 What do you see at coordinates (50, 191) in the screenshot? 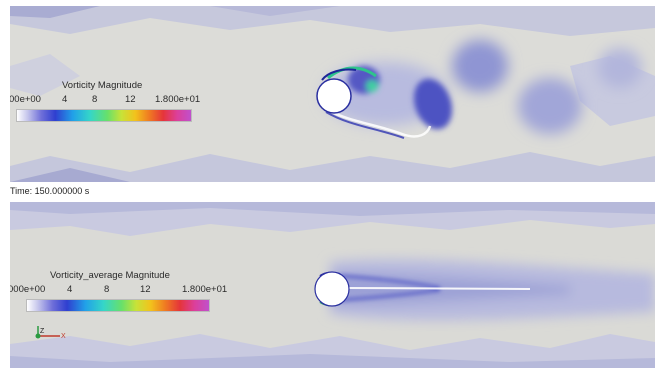
I see `time-label: Time: 150.000000 s` at bounding box center [50, 191].